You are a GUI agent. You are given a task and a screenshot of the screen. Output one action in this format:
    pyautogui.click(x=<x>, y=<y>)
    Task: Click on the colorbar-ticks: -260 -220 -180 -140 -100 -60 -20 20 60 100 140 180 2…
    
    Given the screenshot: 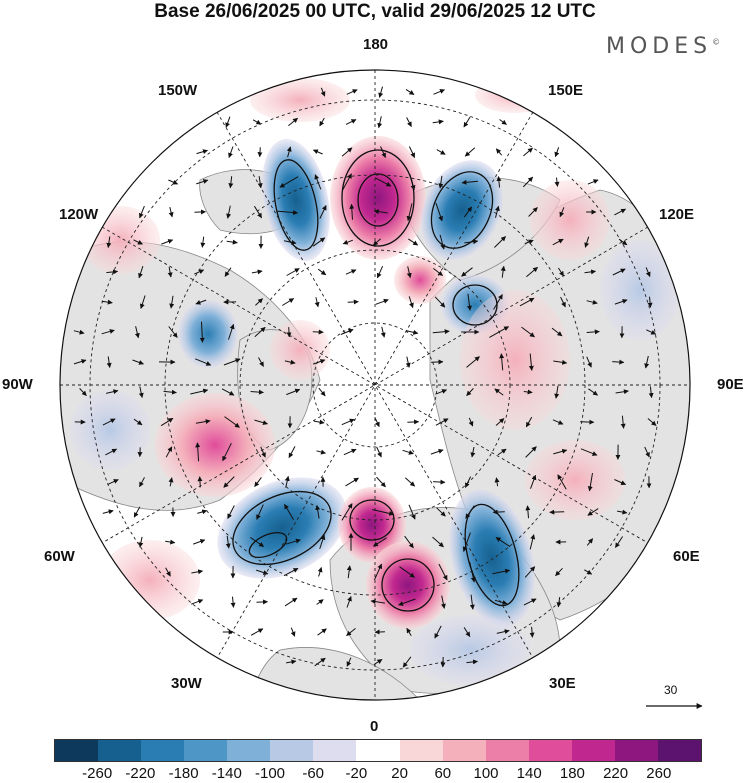 What is the action you would take?
    pyautogui.click(x=375, y=774)
    